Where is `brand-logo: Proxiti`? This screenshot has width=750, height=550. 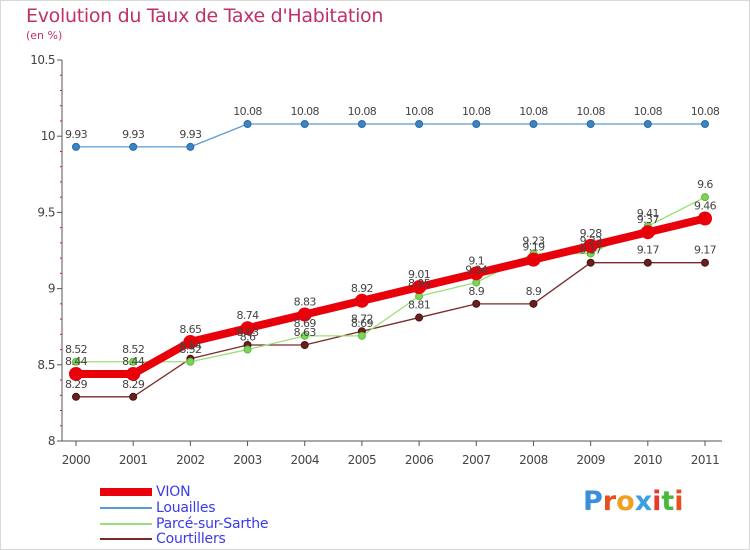
brand-logo: Proxiti is located at coordinates (633, 501).